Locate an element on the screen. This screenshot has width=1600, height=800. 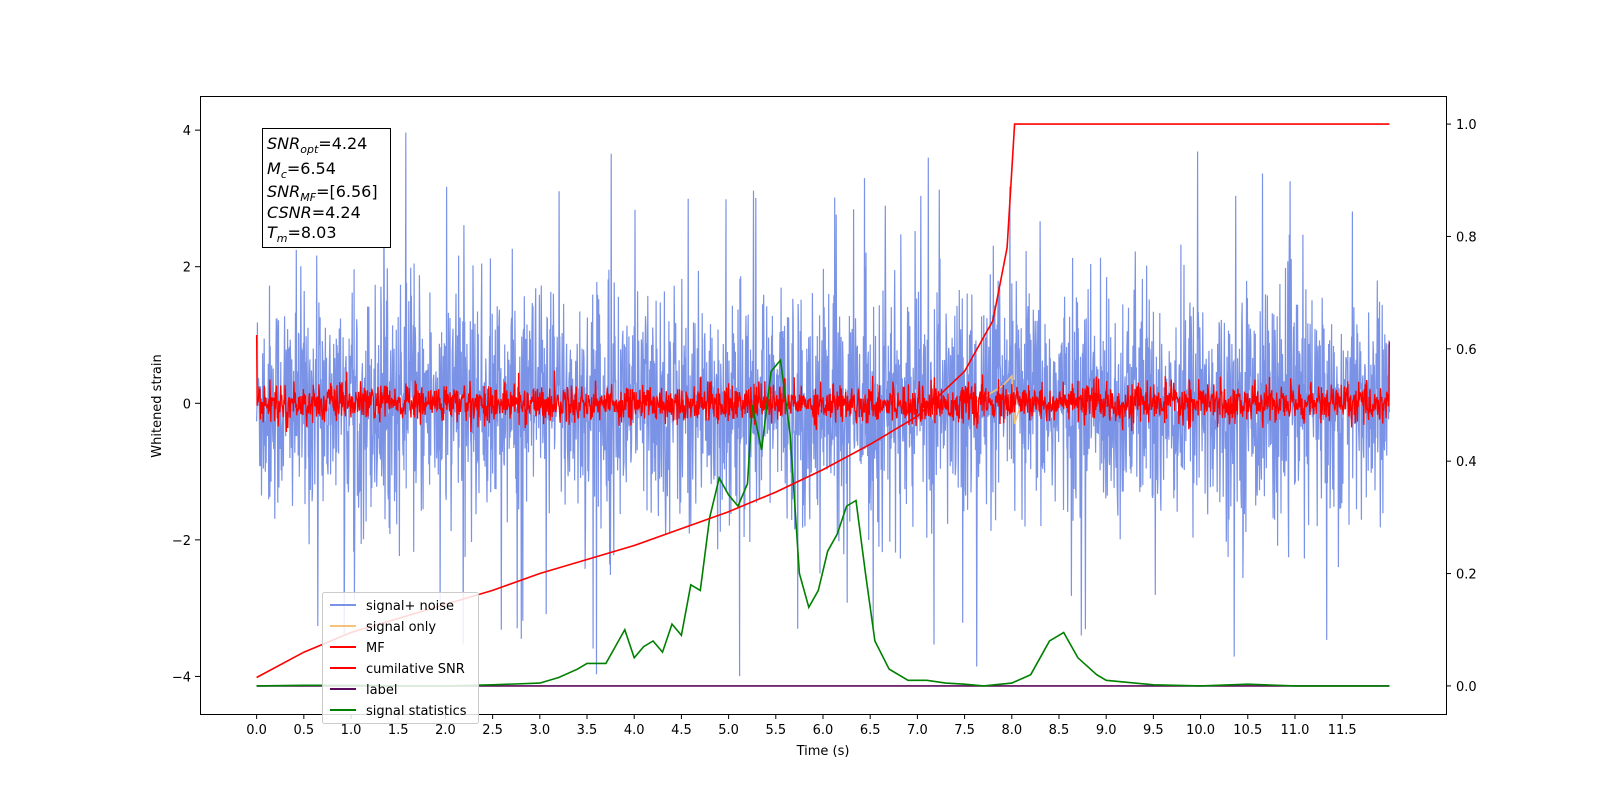
x-axis-title: Time (s) is located at coordinates (823, 751).